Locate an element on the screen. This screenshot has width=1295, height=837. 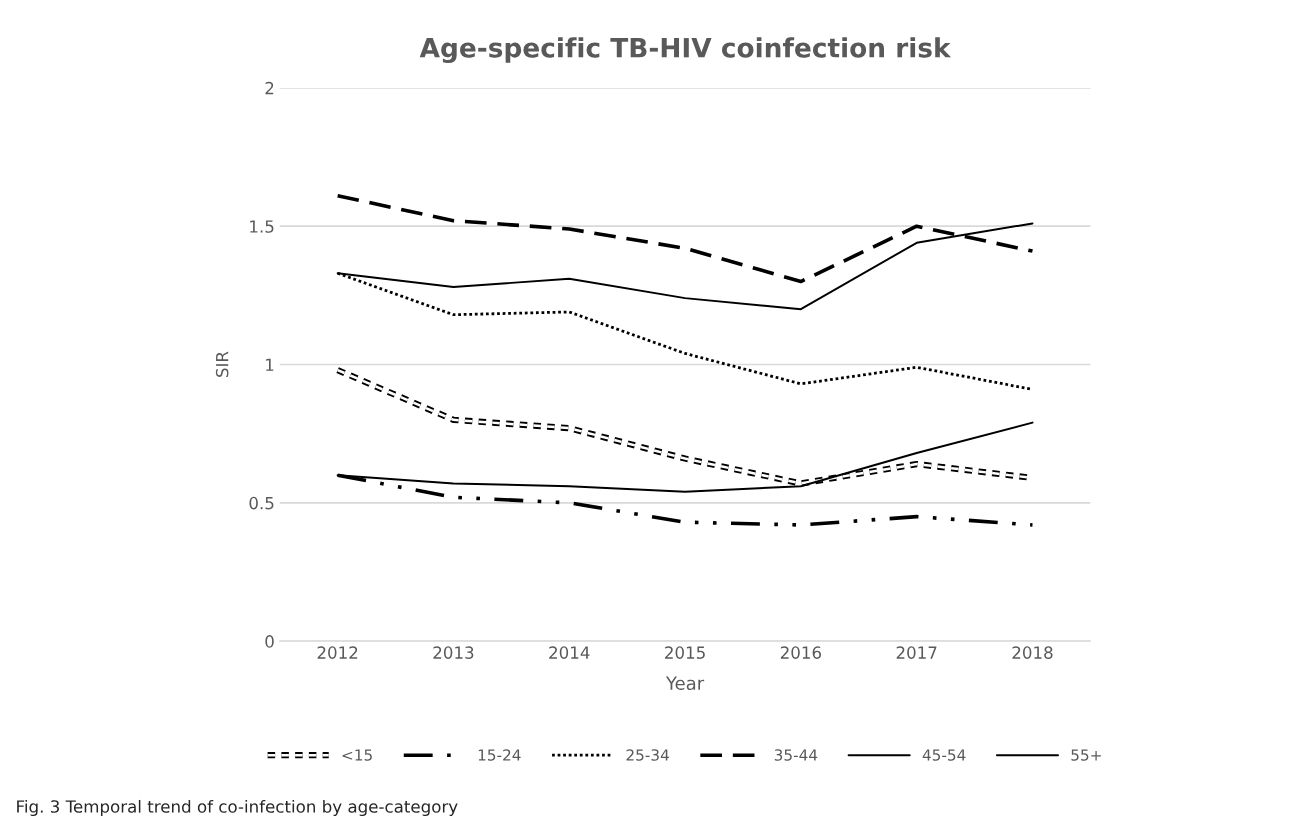
legend-label: 35-44 is located at coordinates (796, 755).